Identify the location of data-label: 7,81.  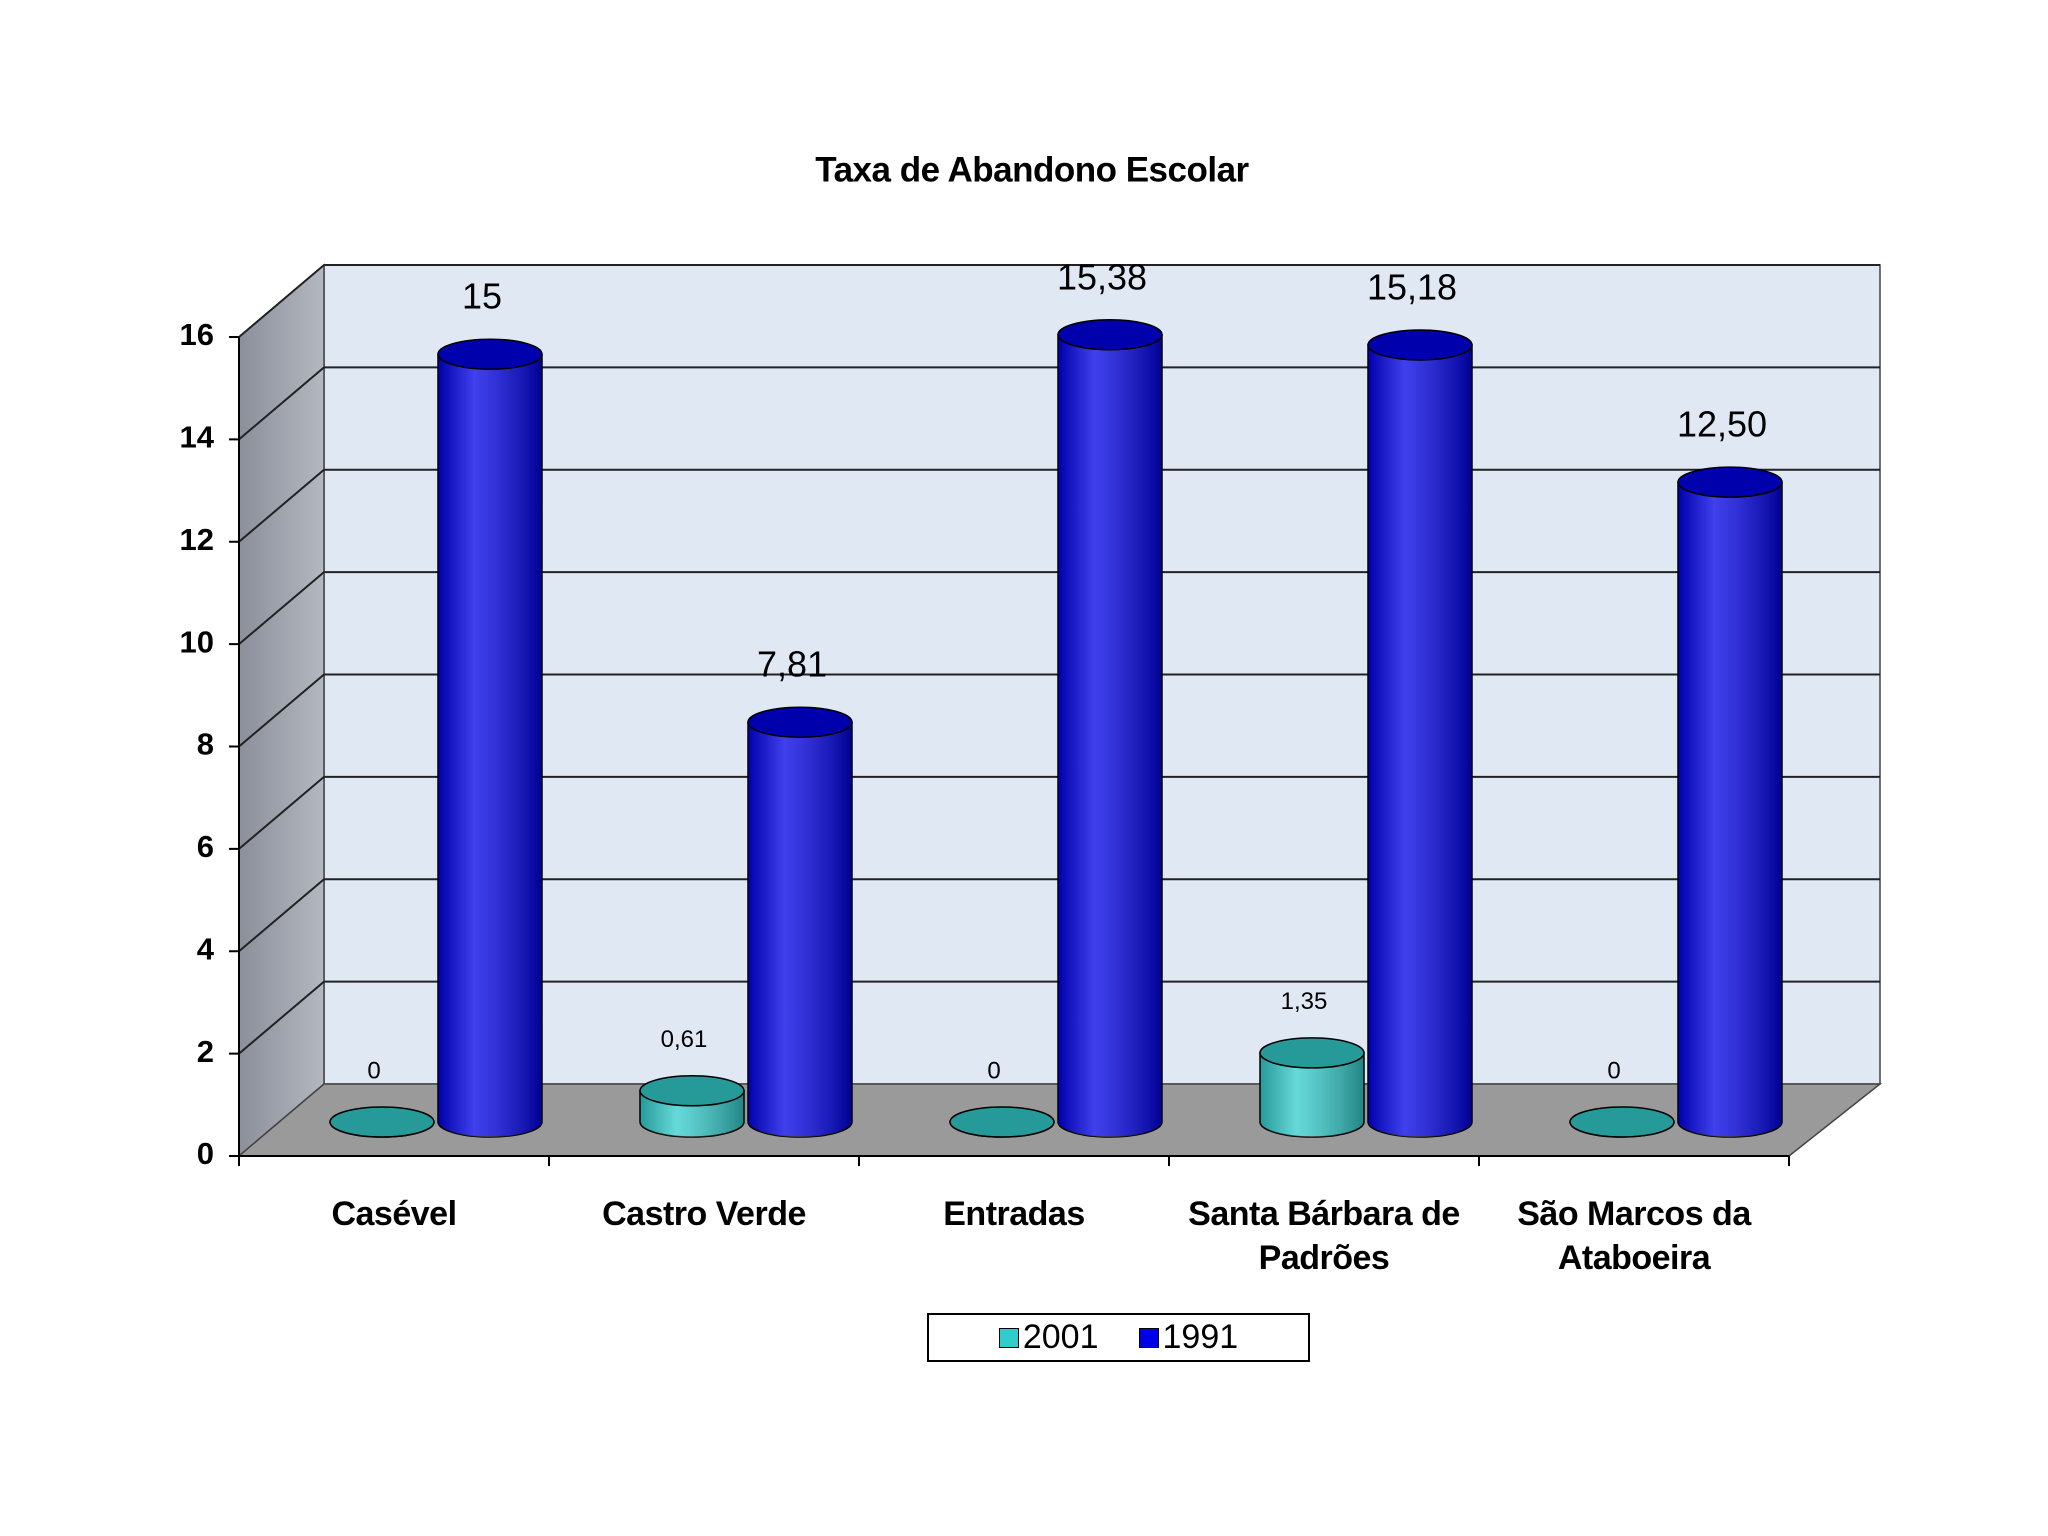
(792, 664).